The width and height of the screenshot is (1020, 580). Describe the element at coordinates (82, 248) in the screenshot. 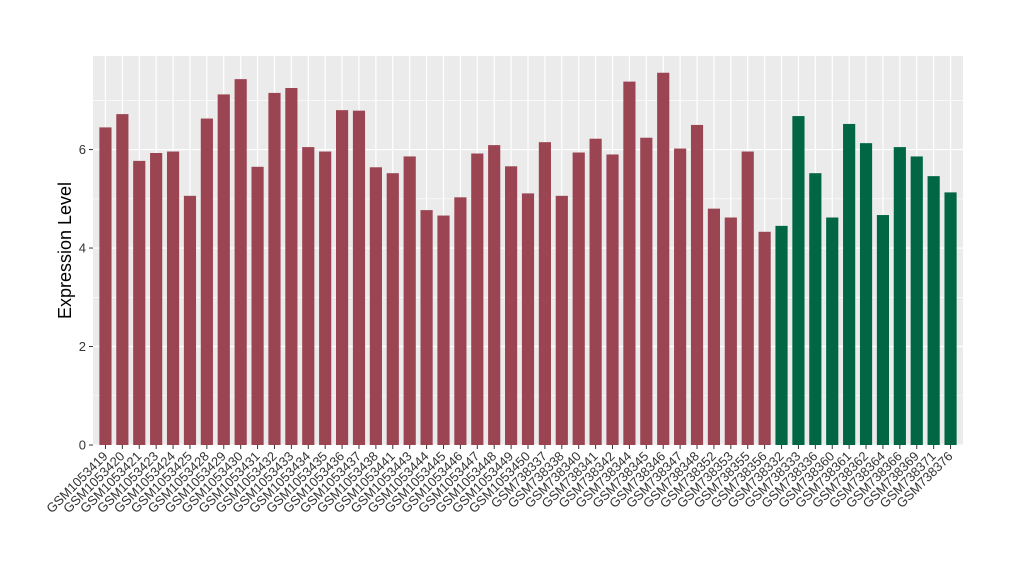

I see `y-tick-label: 4` at that location.